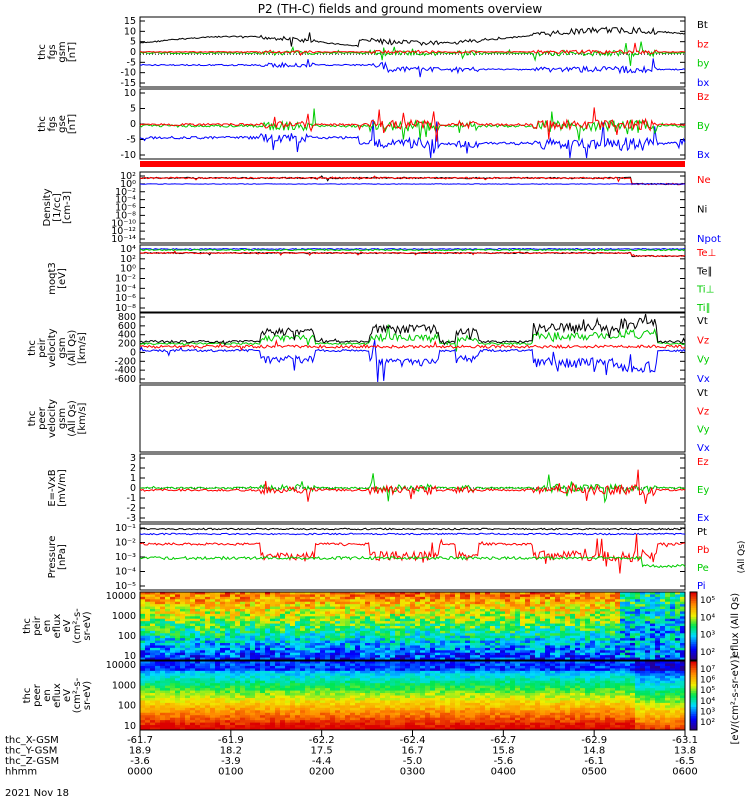  I want to click on fgs-gse-ylabel-line: thc, so click(42, 124).